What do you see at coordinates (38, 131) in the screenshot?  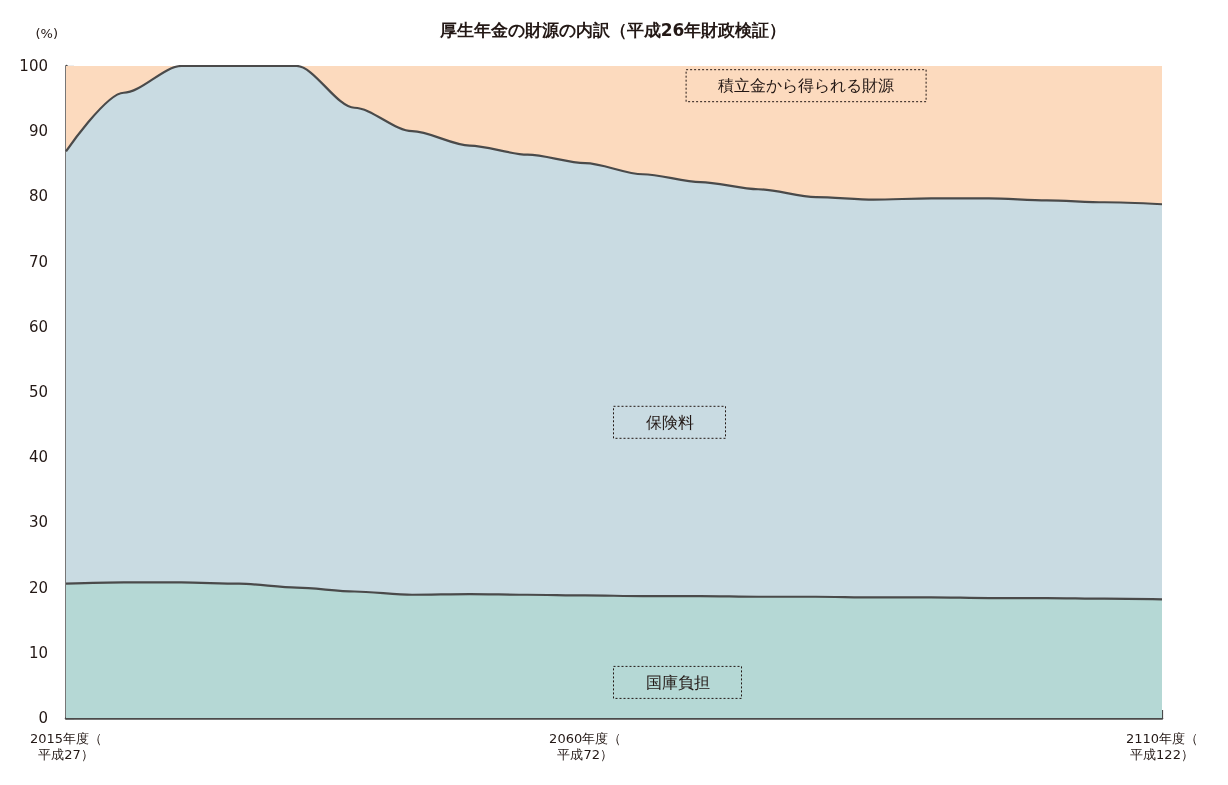 I see `y-tick-label: 90` at bounding box center [38, 131].